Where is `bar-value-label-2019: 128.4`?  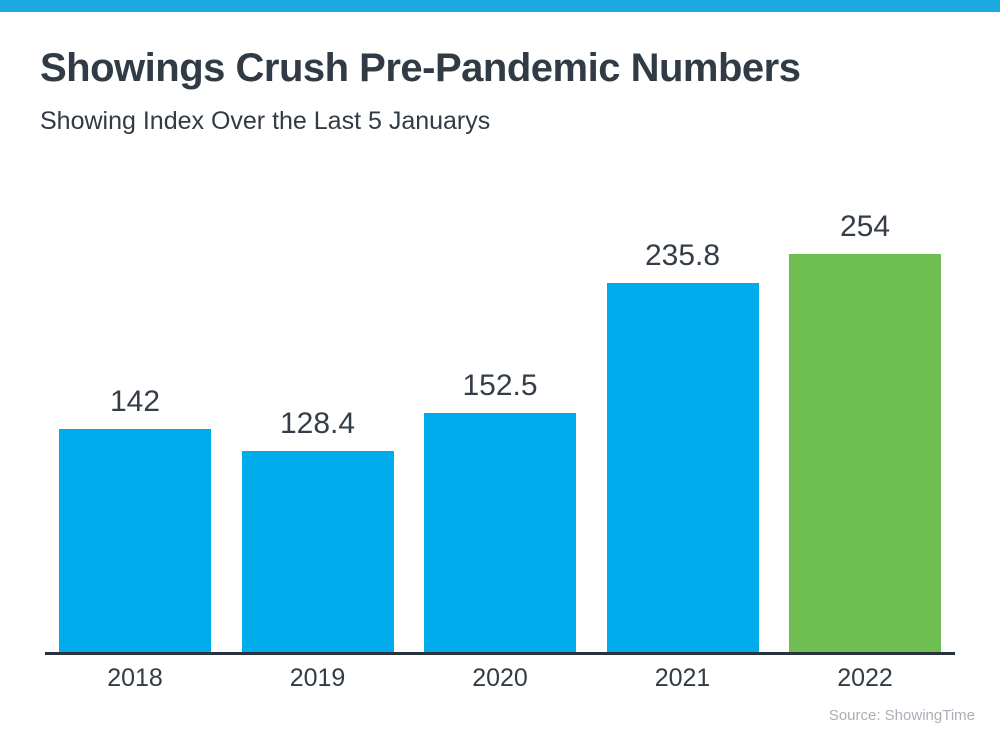 bar-value-label-2019: 128.4 is located at coordinates (317, 423).